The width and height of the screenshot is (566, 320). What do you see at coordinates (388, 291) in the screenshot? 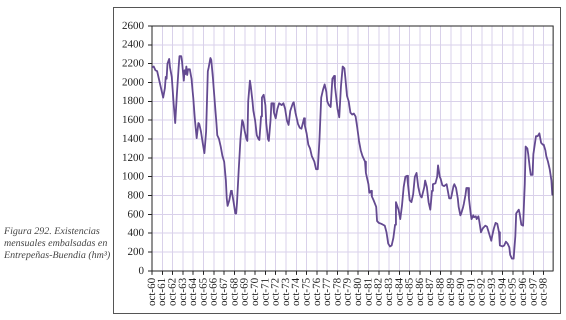
I see `x-tick-label: oct-83` at bounding box center [388, 291].